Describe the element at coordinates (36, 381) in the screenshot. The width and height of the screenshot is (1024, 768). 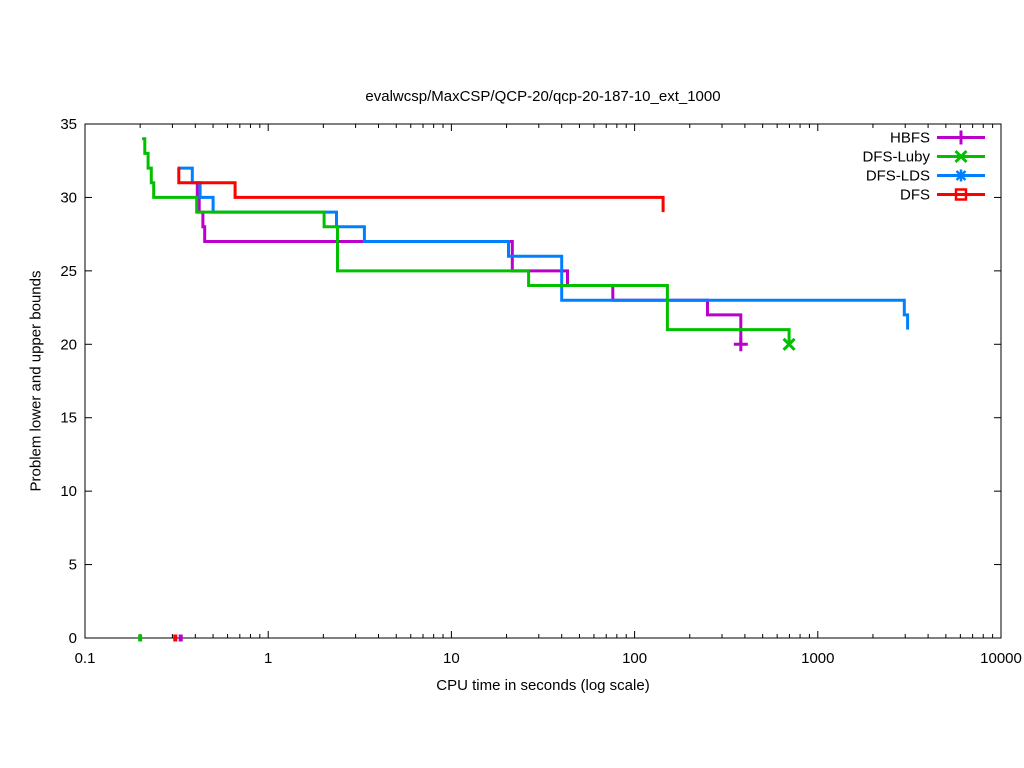
I see `y-axis-label: Problem lower and upper bounds` at that location.